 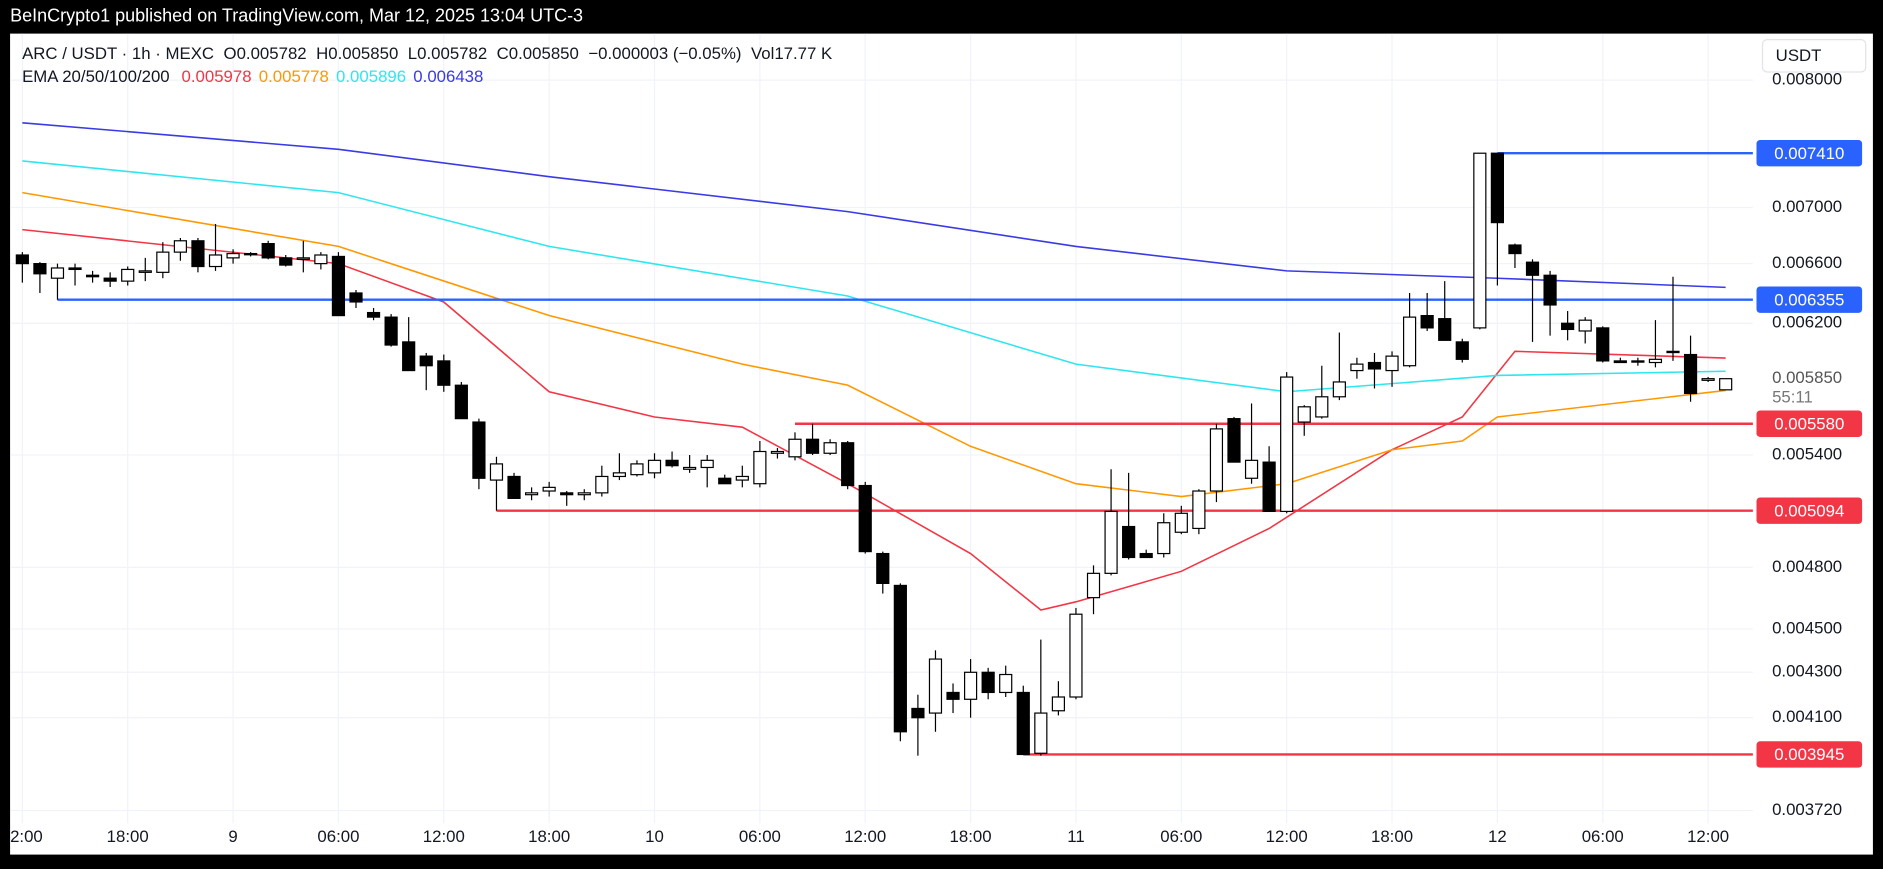 What do you see at coordinates (1807, 566) in the screenshot?
I see `y-tick-label: 0.004800` at bounding box center [1807, 566].